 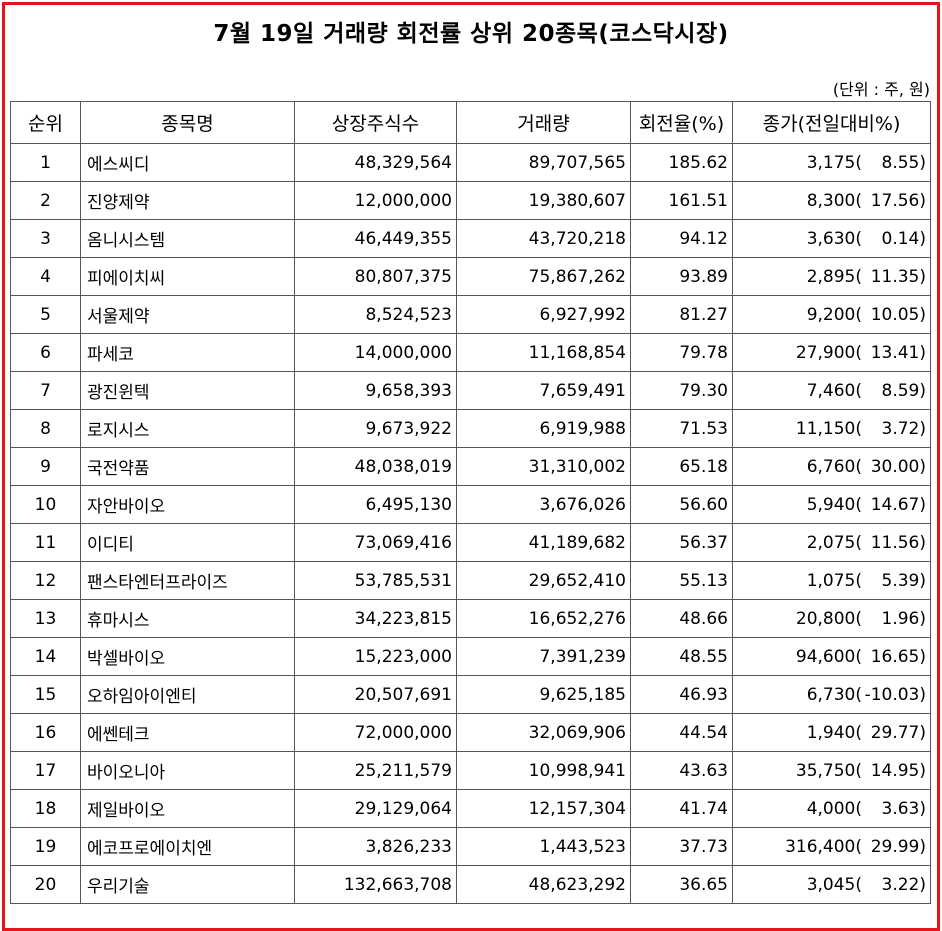 I want to click on stock-name-cell: 서울제약, so click(x=187, y=314).